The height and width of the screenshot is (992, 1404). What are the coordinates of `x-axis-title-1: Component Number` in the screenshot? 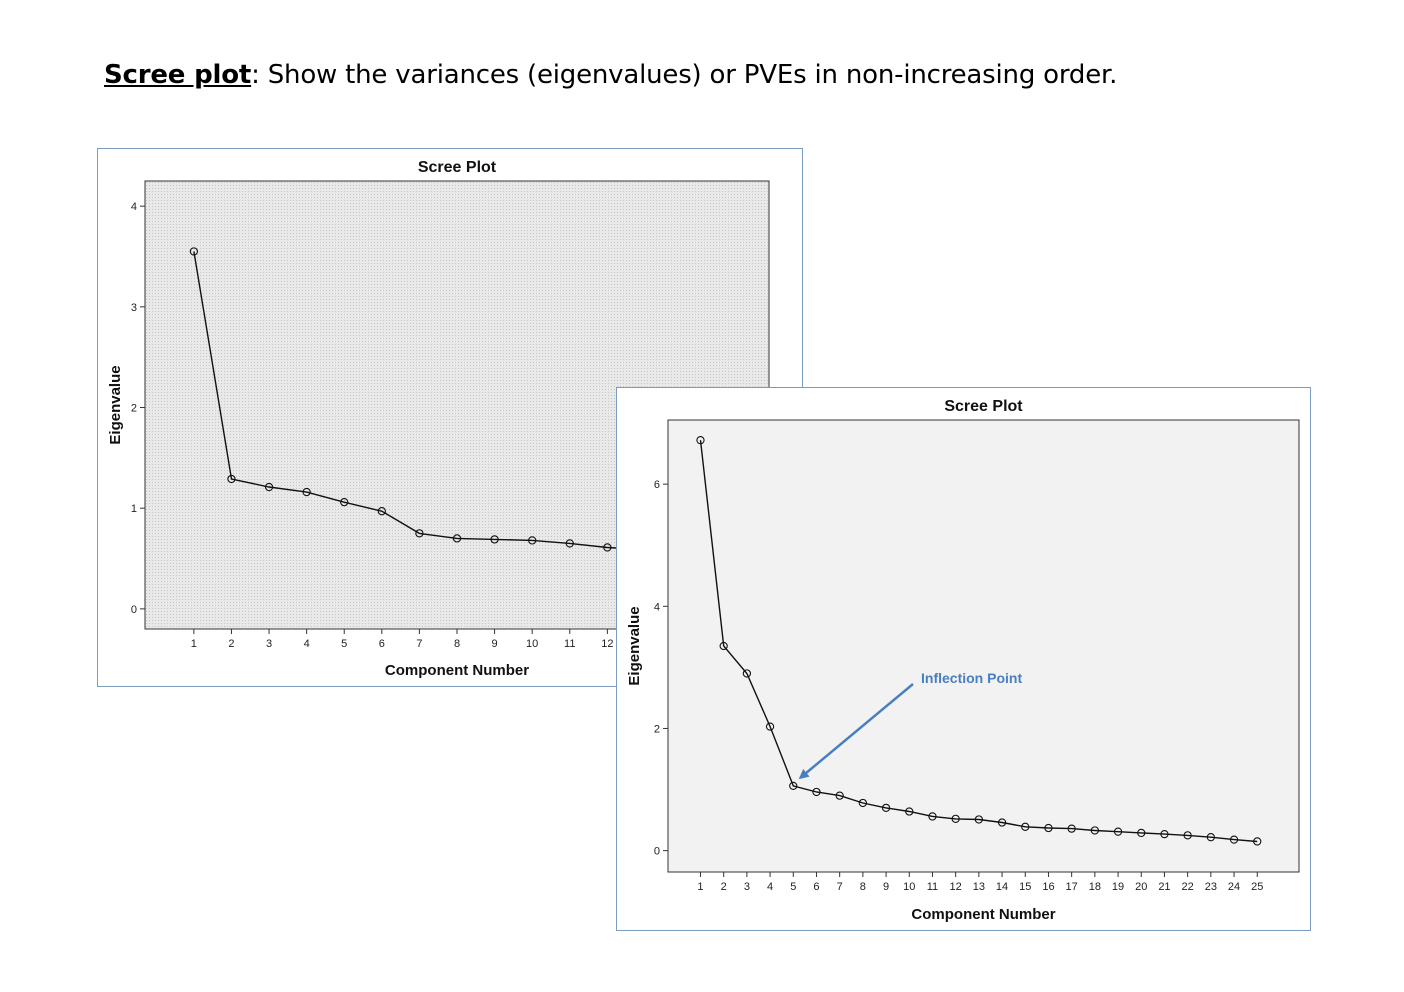 It's located at (457, 670).